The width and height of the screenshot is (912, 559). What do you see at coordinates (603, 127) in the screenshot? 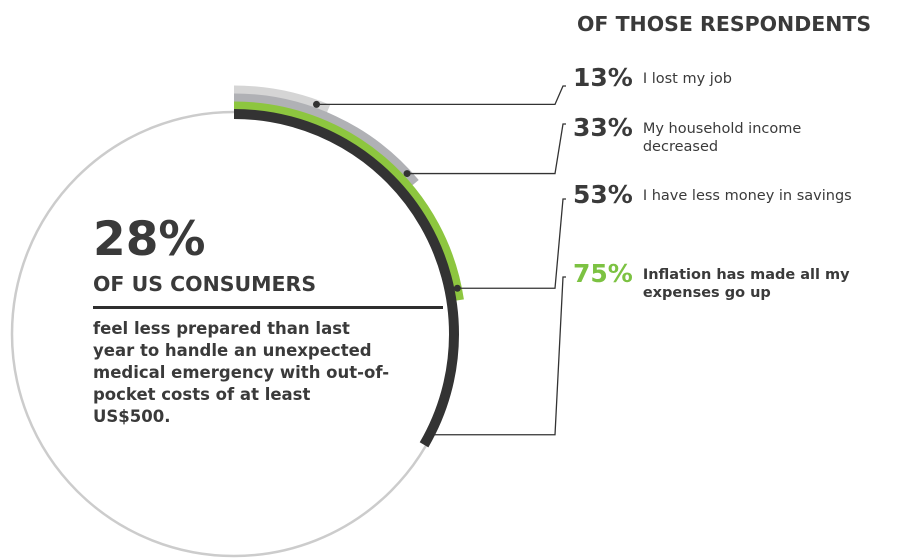
I see `stat-percentage: 33%` at bounding box center [603, 127].